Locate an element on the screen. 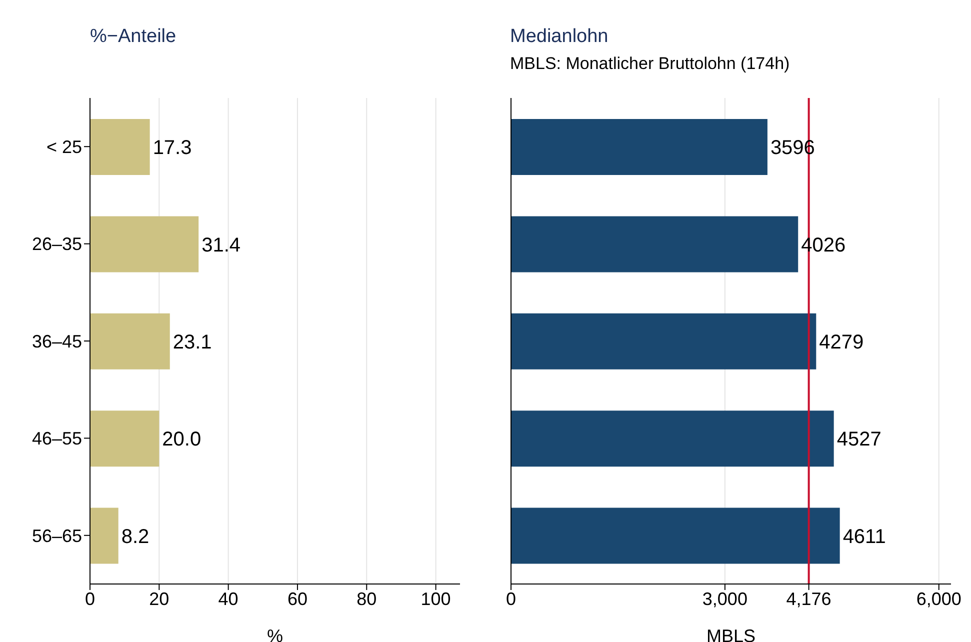  data-label: 17.3 is located at coordinates (172, 148).